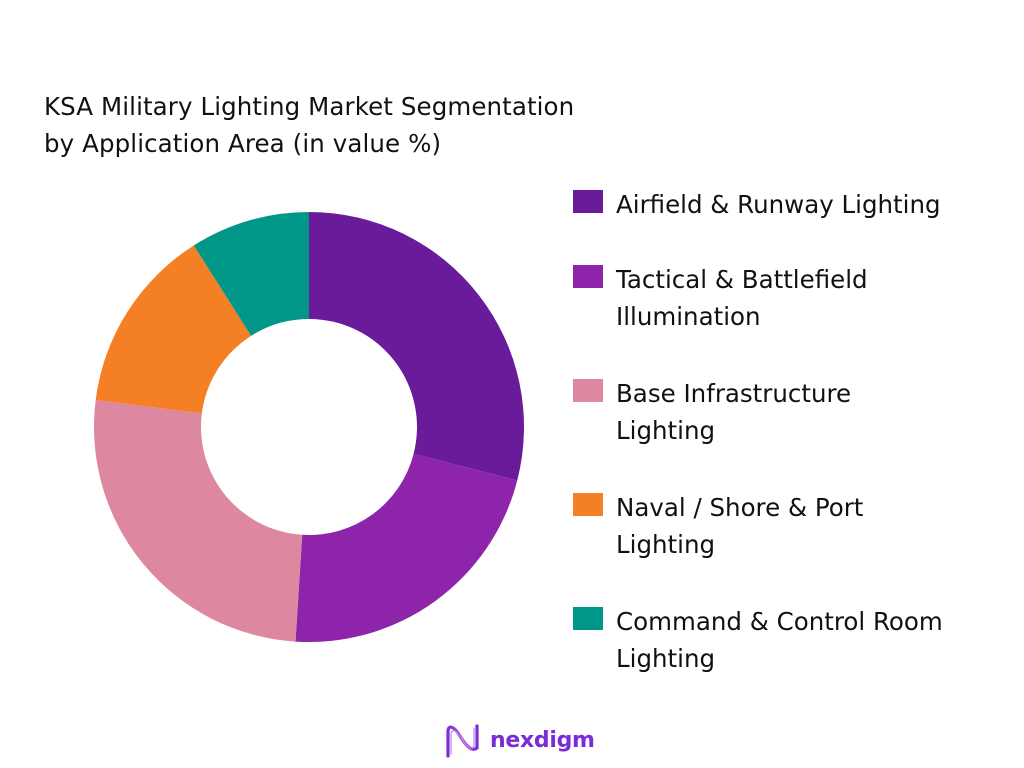  Describe the element at coordinates (588, 618) in the screenshot. I see `legend-swatch-command` at that location.